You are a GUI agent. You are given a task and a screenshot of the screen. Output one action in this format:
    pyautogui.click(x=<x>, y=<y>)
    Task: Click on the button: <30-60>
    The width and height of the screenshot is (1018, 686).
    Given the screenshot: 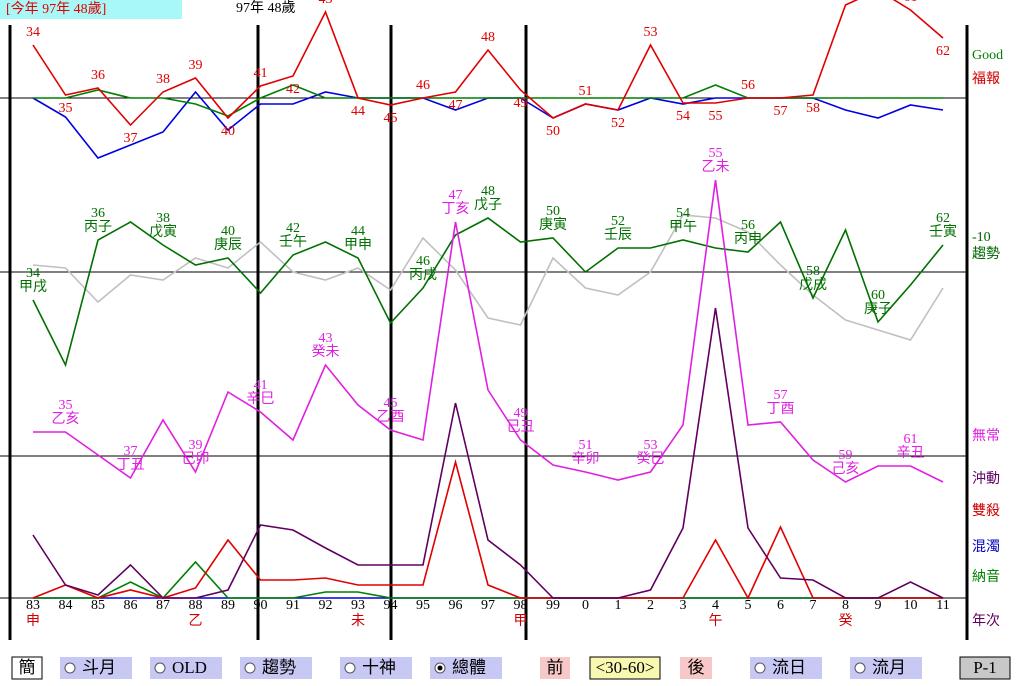 What is the action you would take?
    pyautogui.click(x=625, y=668)
    